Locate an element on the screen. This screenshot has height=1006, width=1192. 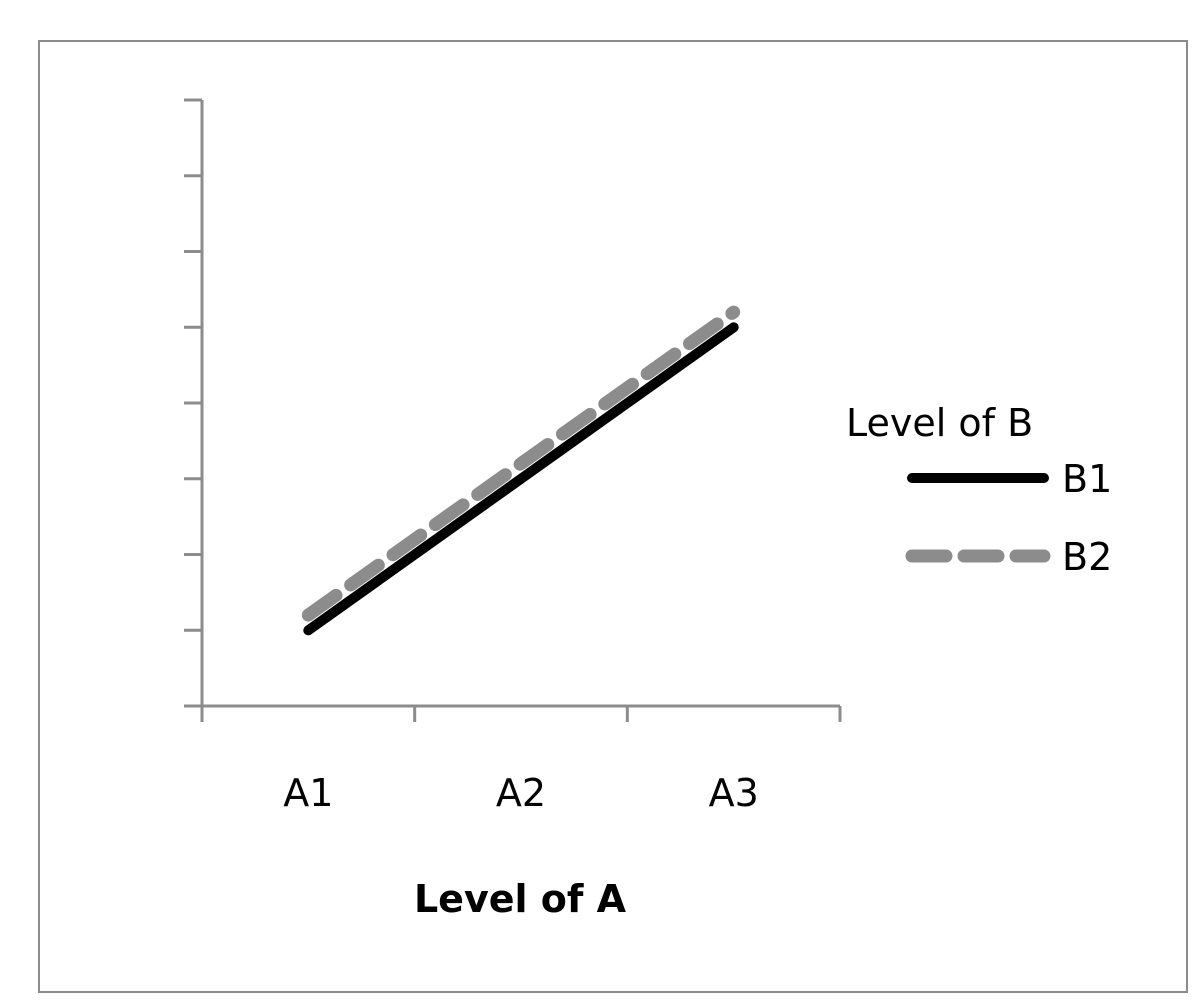
legend: Level of B B1 B2 is located at coordinates (979, 490).